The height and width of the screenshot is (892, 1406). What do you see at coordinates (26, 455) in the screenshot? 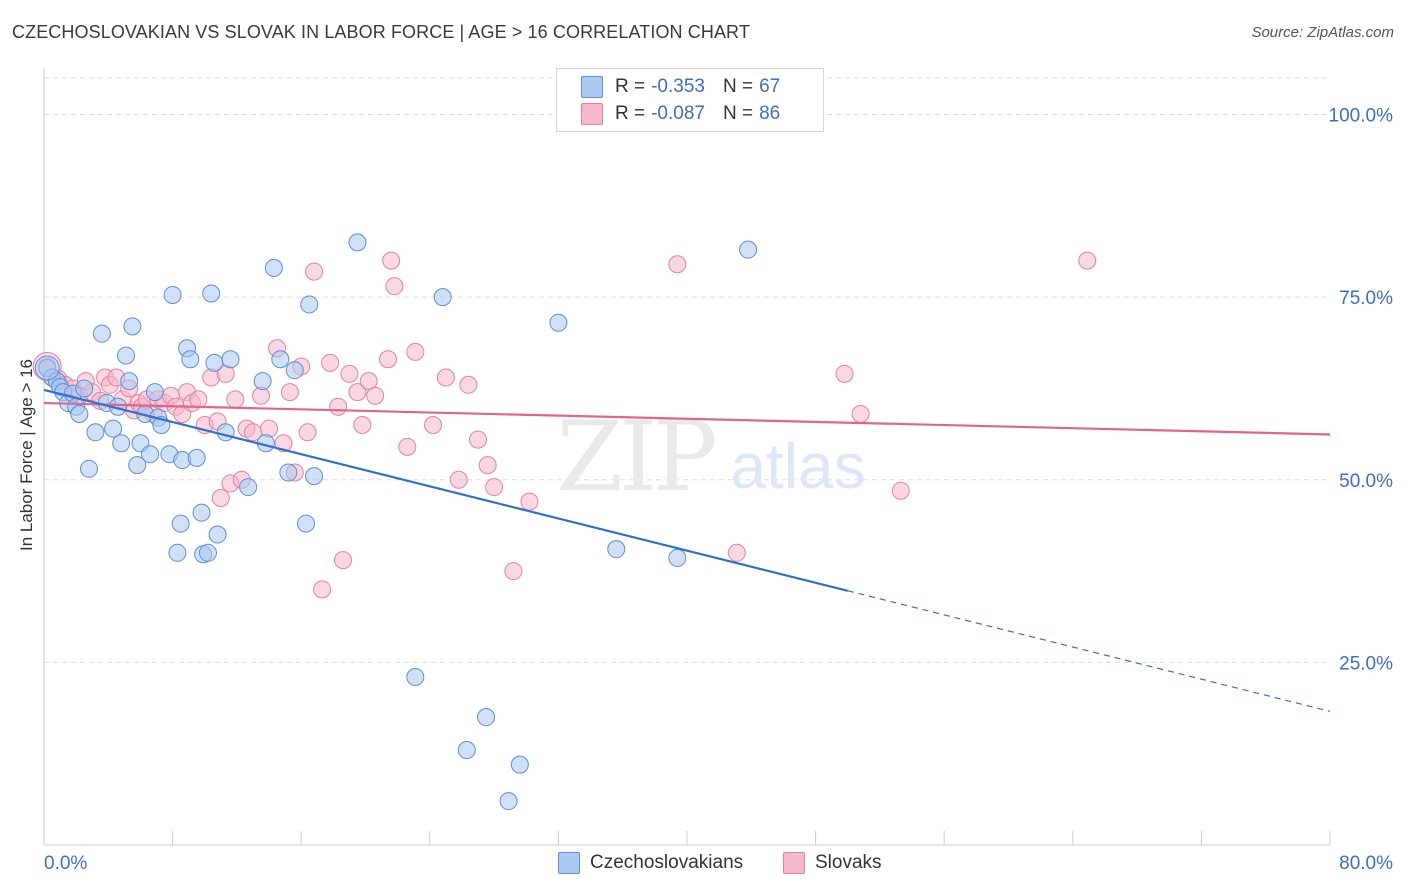
I see `y-axis-label: In Labor Force | Age > 16` at bounding box center [26, 455].